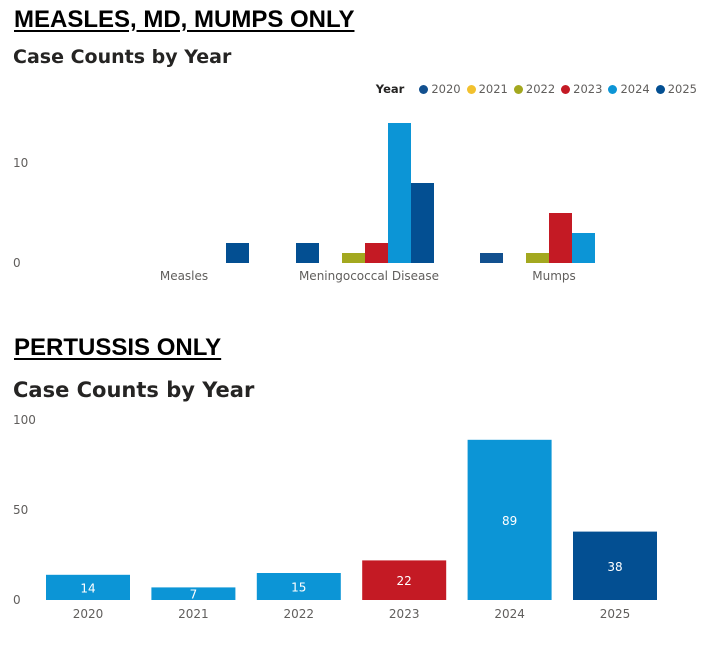  What do you see at coordinates (682, 89) in the screenshot?
I see `legend-label: 2025` at bounding box center [682, 89].